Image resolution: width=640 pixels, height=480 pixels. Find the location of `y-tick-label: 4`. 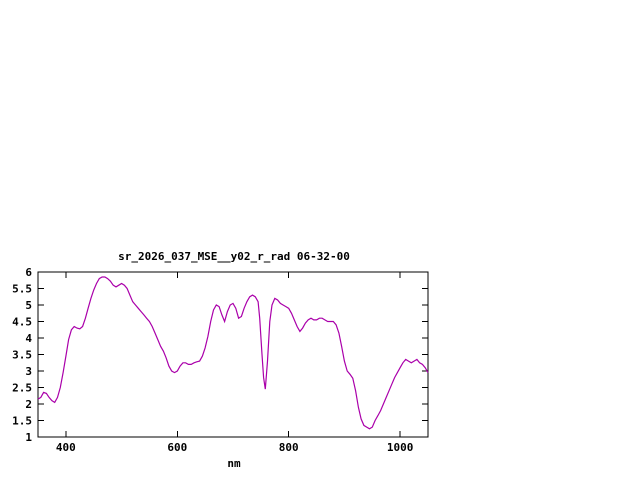

y-tick-label: 4 is located at coordinates (28, 338).